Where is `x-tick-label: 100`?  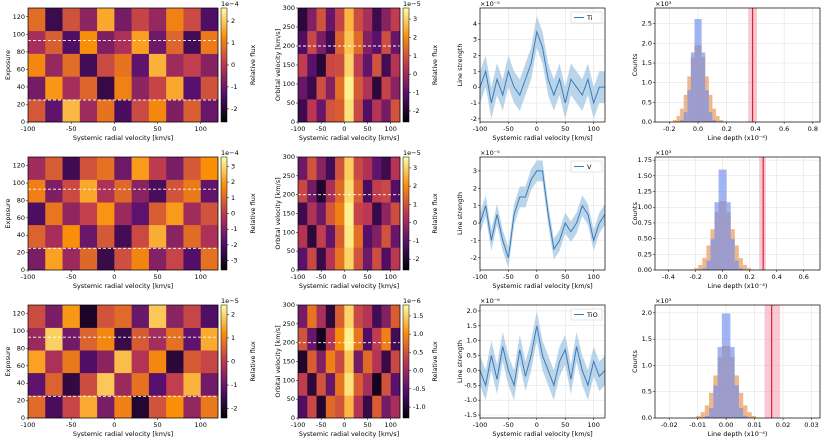 x-tick-label: 100 is located at coordinates (593, 277).